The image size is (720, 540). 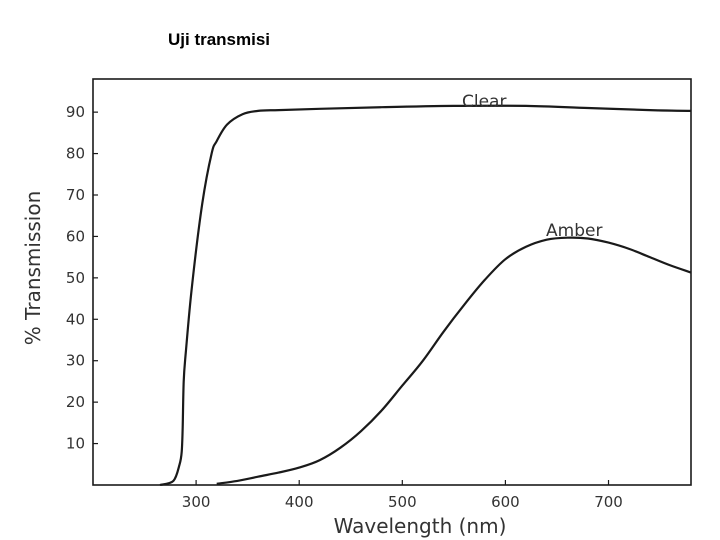 I want to click on x-tick-label: 700, so click(x=608, y=502).